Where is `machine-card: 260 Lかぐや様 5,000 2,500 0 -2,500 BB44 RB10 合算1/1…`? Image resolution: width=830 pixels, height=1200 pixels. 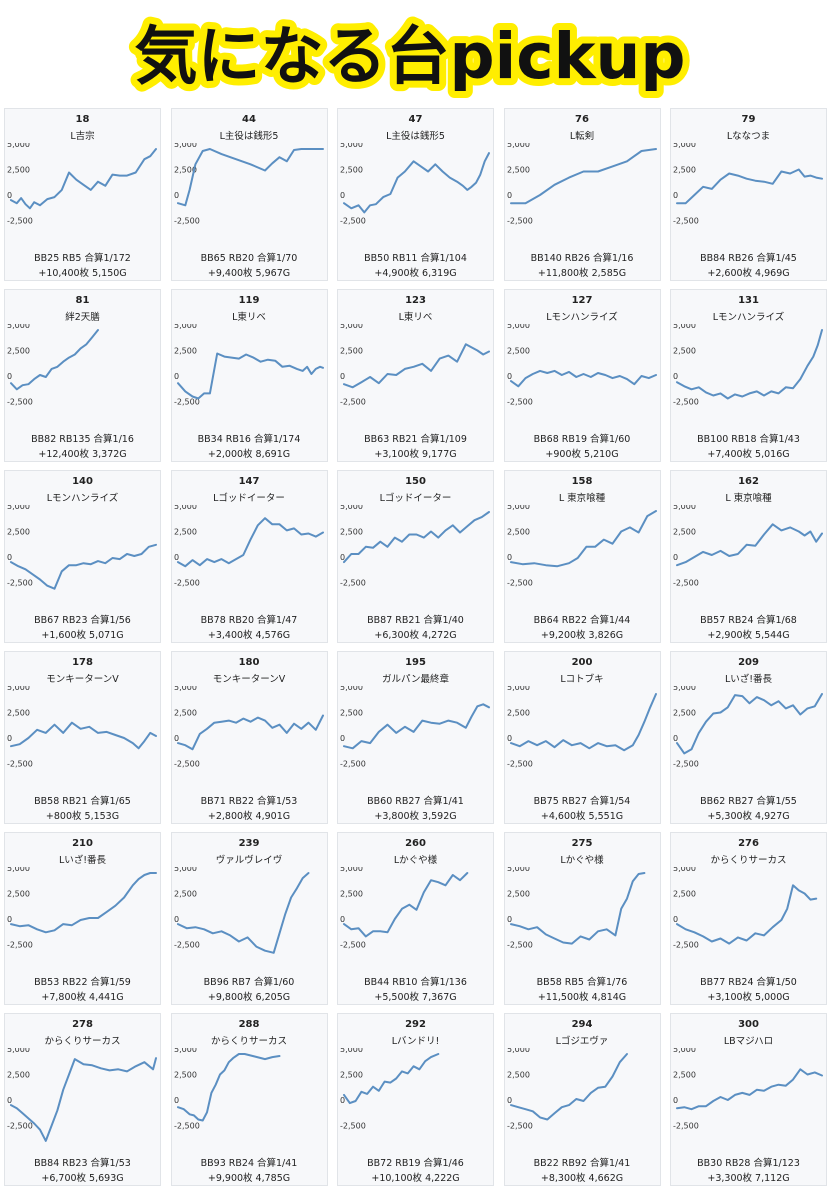
machine-card: 260 Lかぐや様 5,000 2,500 0 -2,500 BB44 RB10 合算1/1… is located at coordinates (415, 918).